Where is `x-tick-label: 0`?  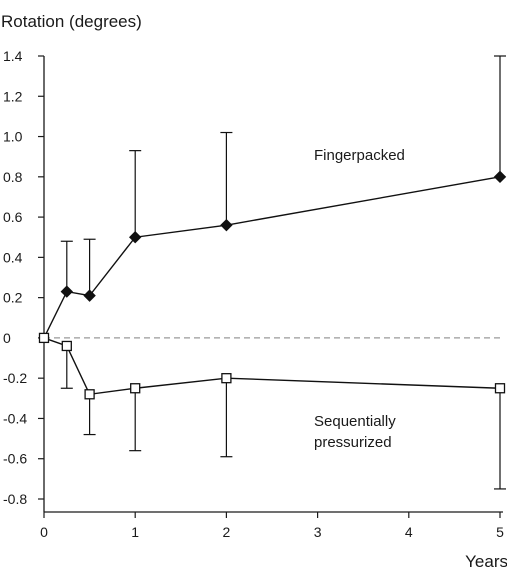
x-tick-label: 0 is located at coordinates (44, 532).